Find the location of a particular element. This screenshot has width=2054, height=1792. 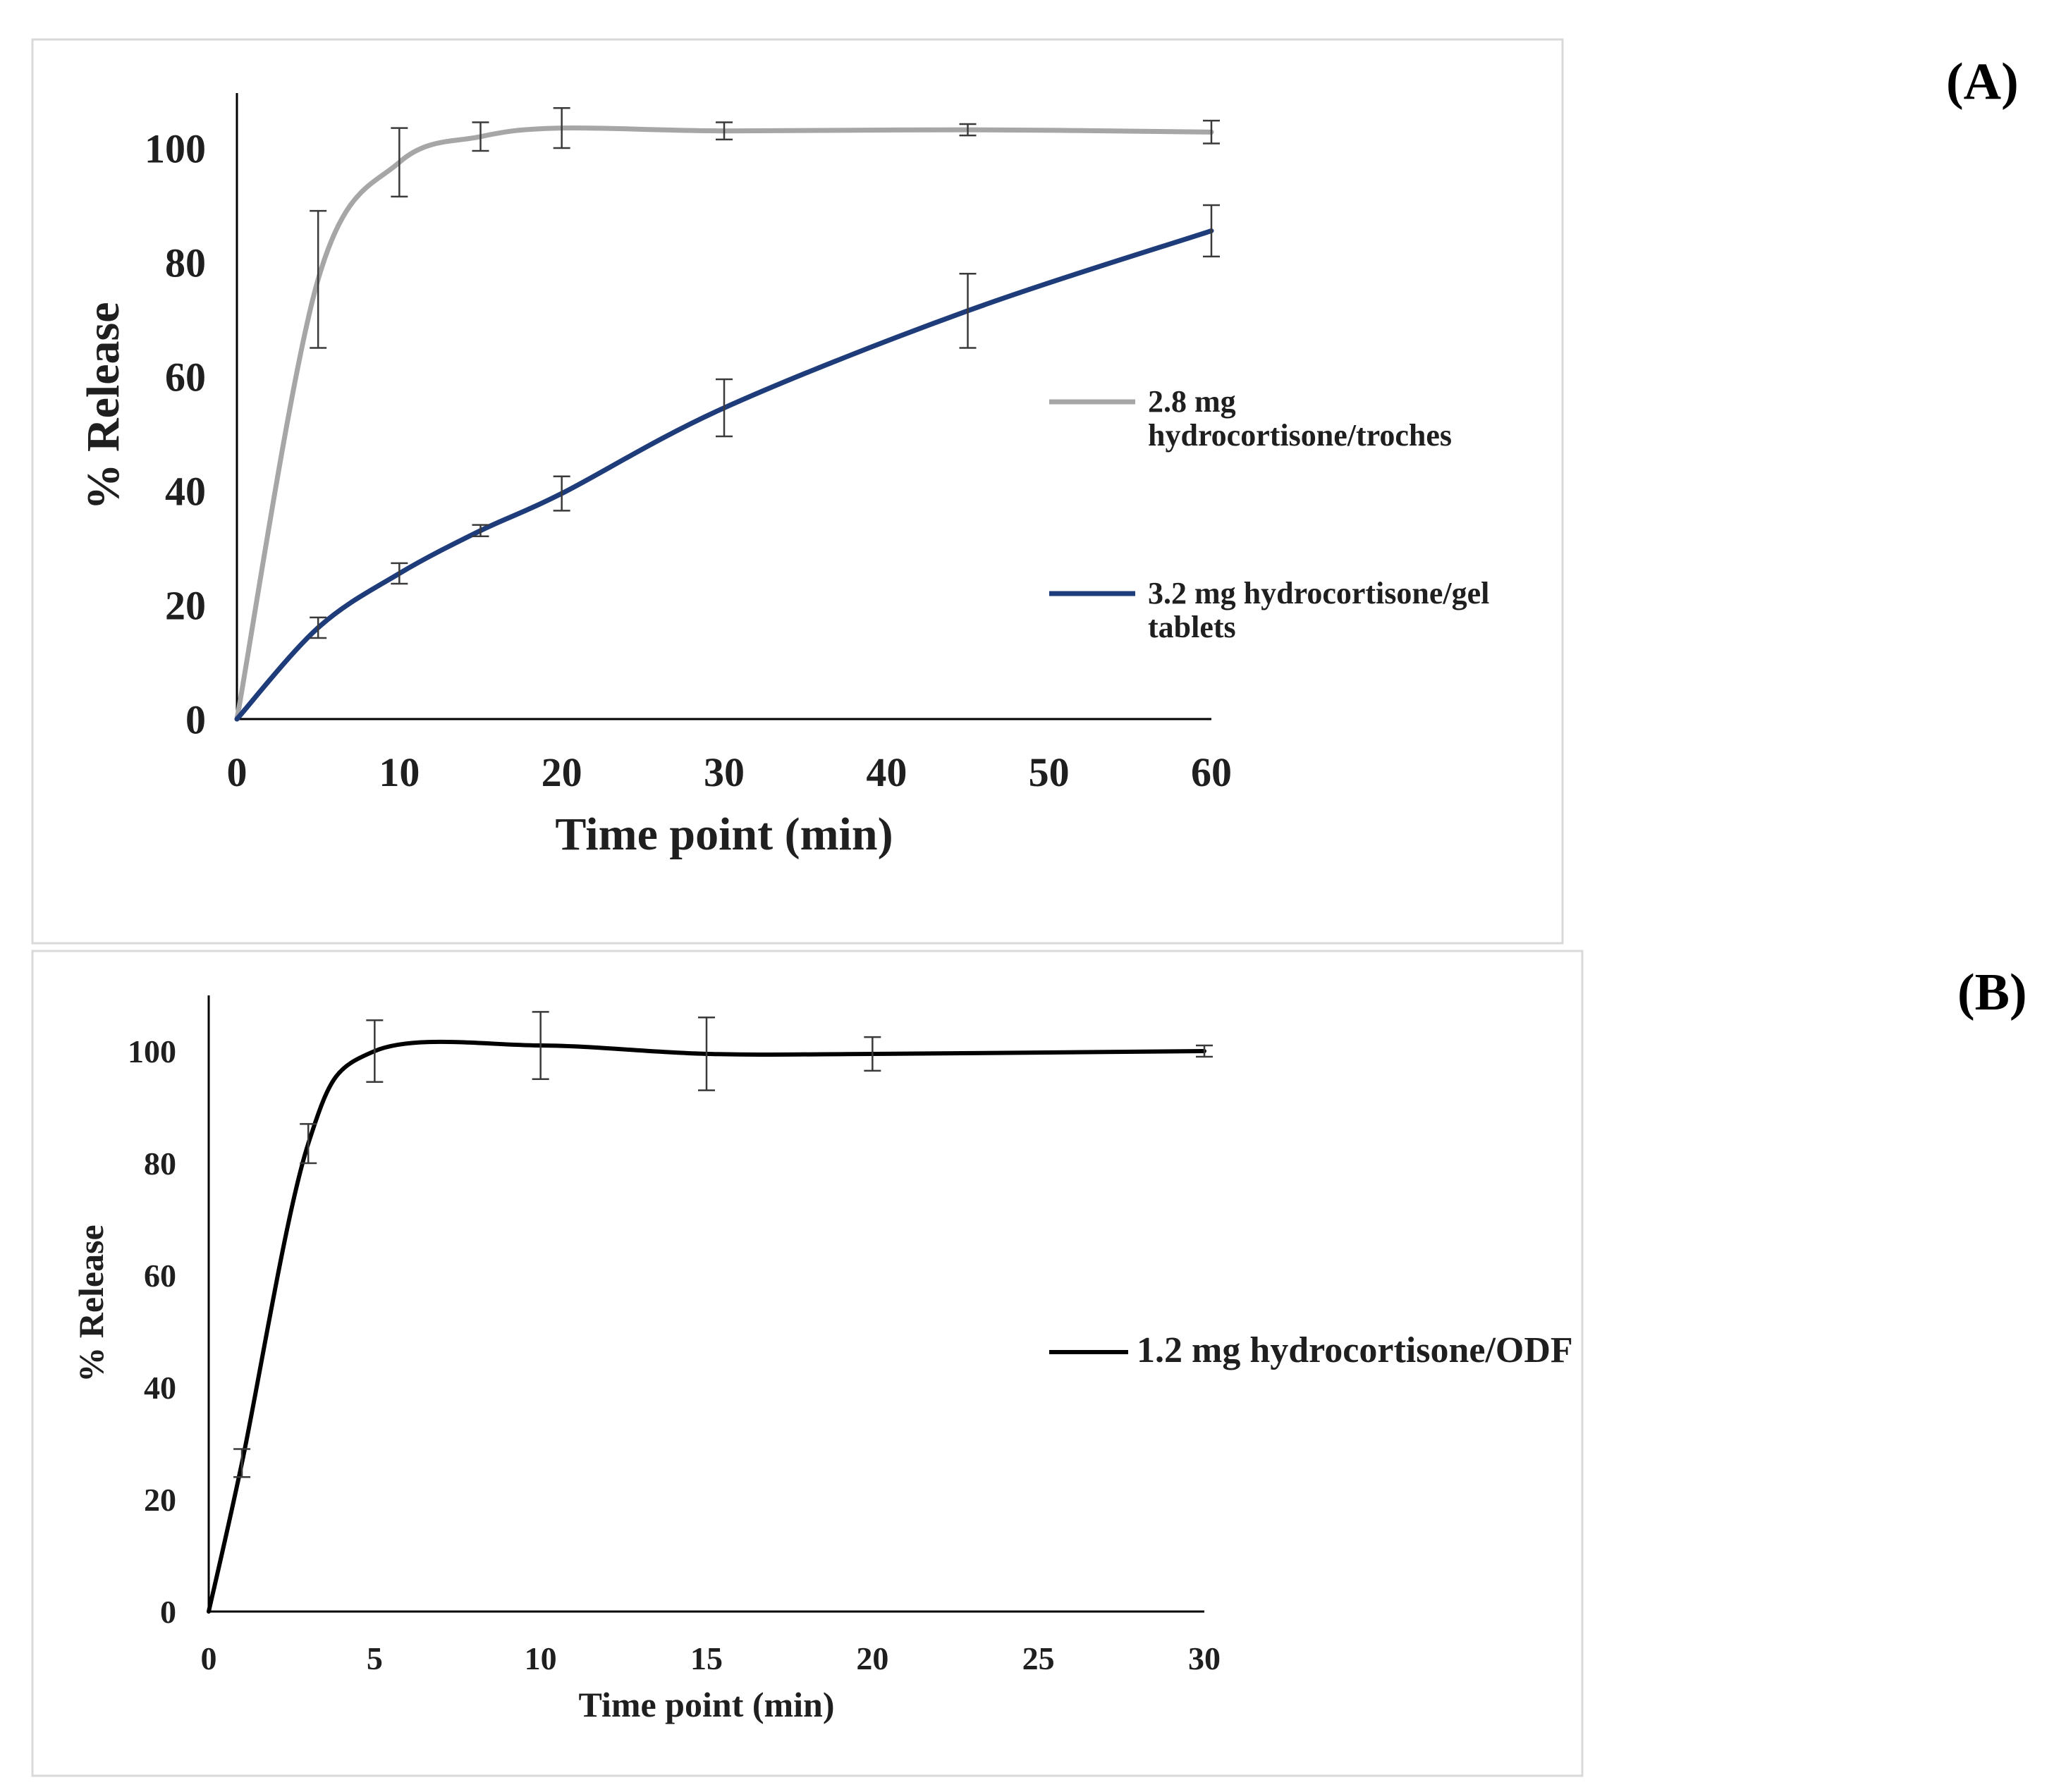

chart-b-y-tick-label: 0 is located at coordinates (168, 1612).